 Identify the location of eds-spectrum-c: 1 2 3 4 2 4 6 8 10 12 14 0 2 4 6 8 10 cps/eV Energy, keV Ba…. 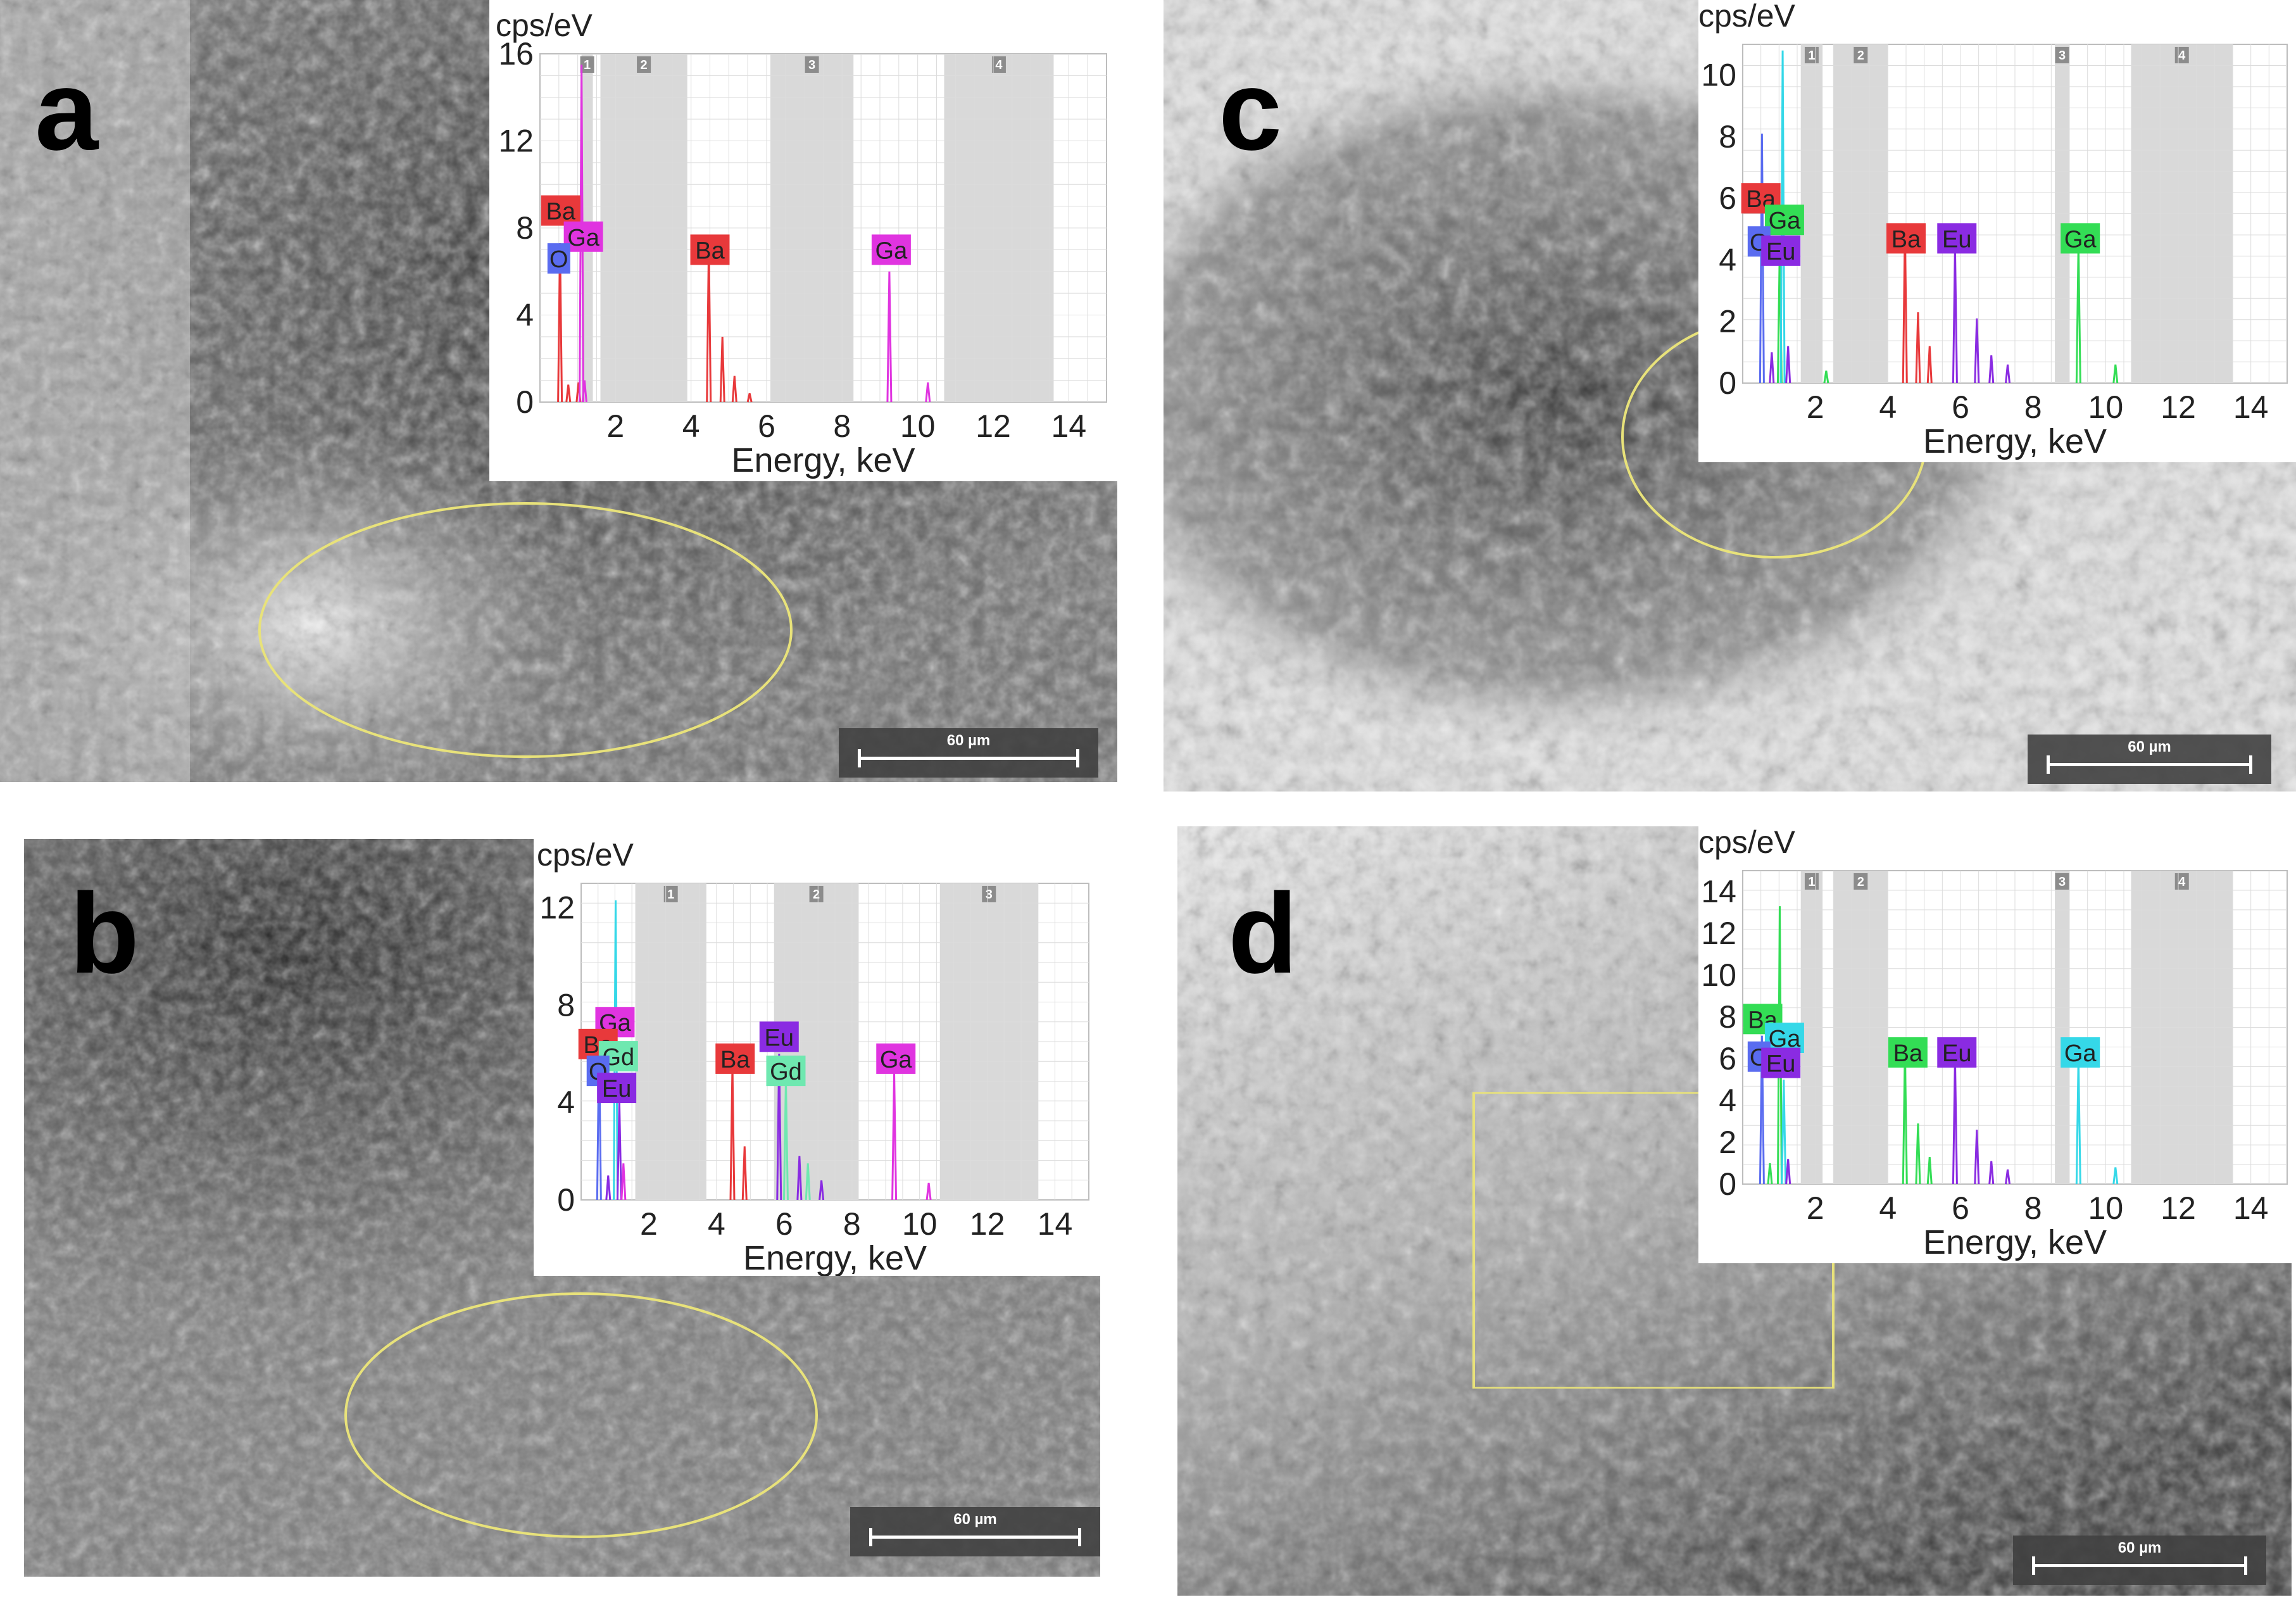
(1997, 231).